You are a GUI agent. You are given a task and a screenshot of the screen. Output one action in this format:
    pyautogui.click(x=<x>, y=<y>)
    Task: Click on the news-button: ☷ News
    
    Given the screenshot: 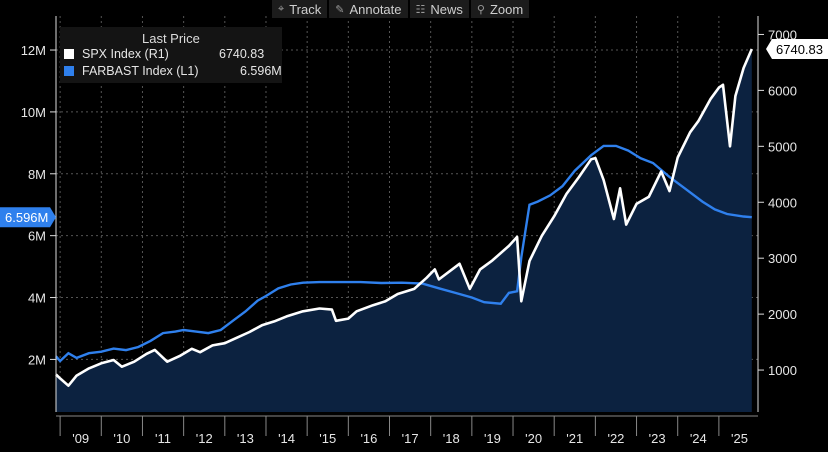 What is the action you would take?
    pyautogui.click(x=439, y=9)
    